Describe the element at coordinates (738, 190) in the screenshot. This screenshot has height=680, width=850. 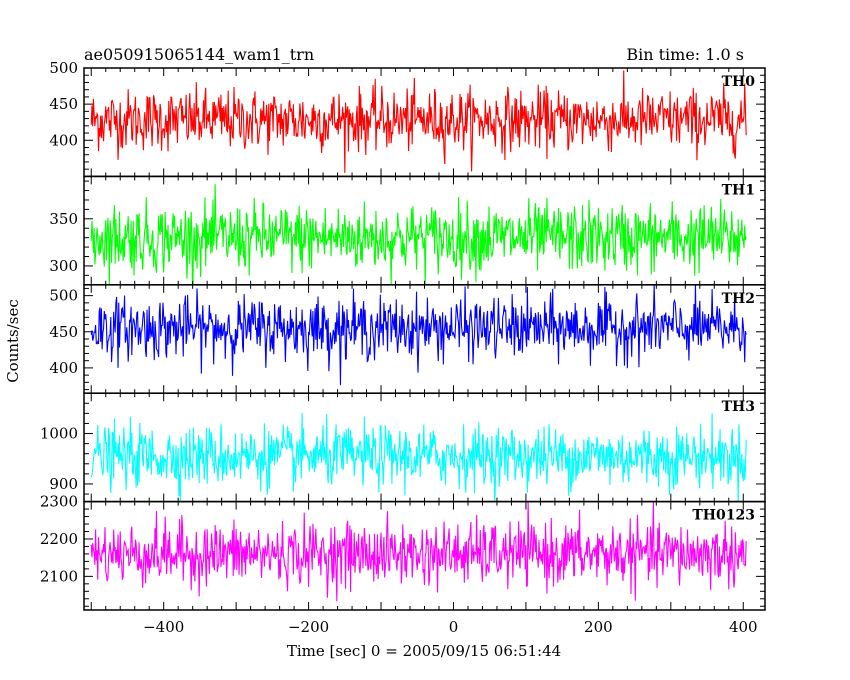
I see `series-label-th1: TH1` at that location.